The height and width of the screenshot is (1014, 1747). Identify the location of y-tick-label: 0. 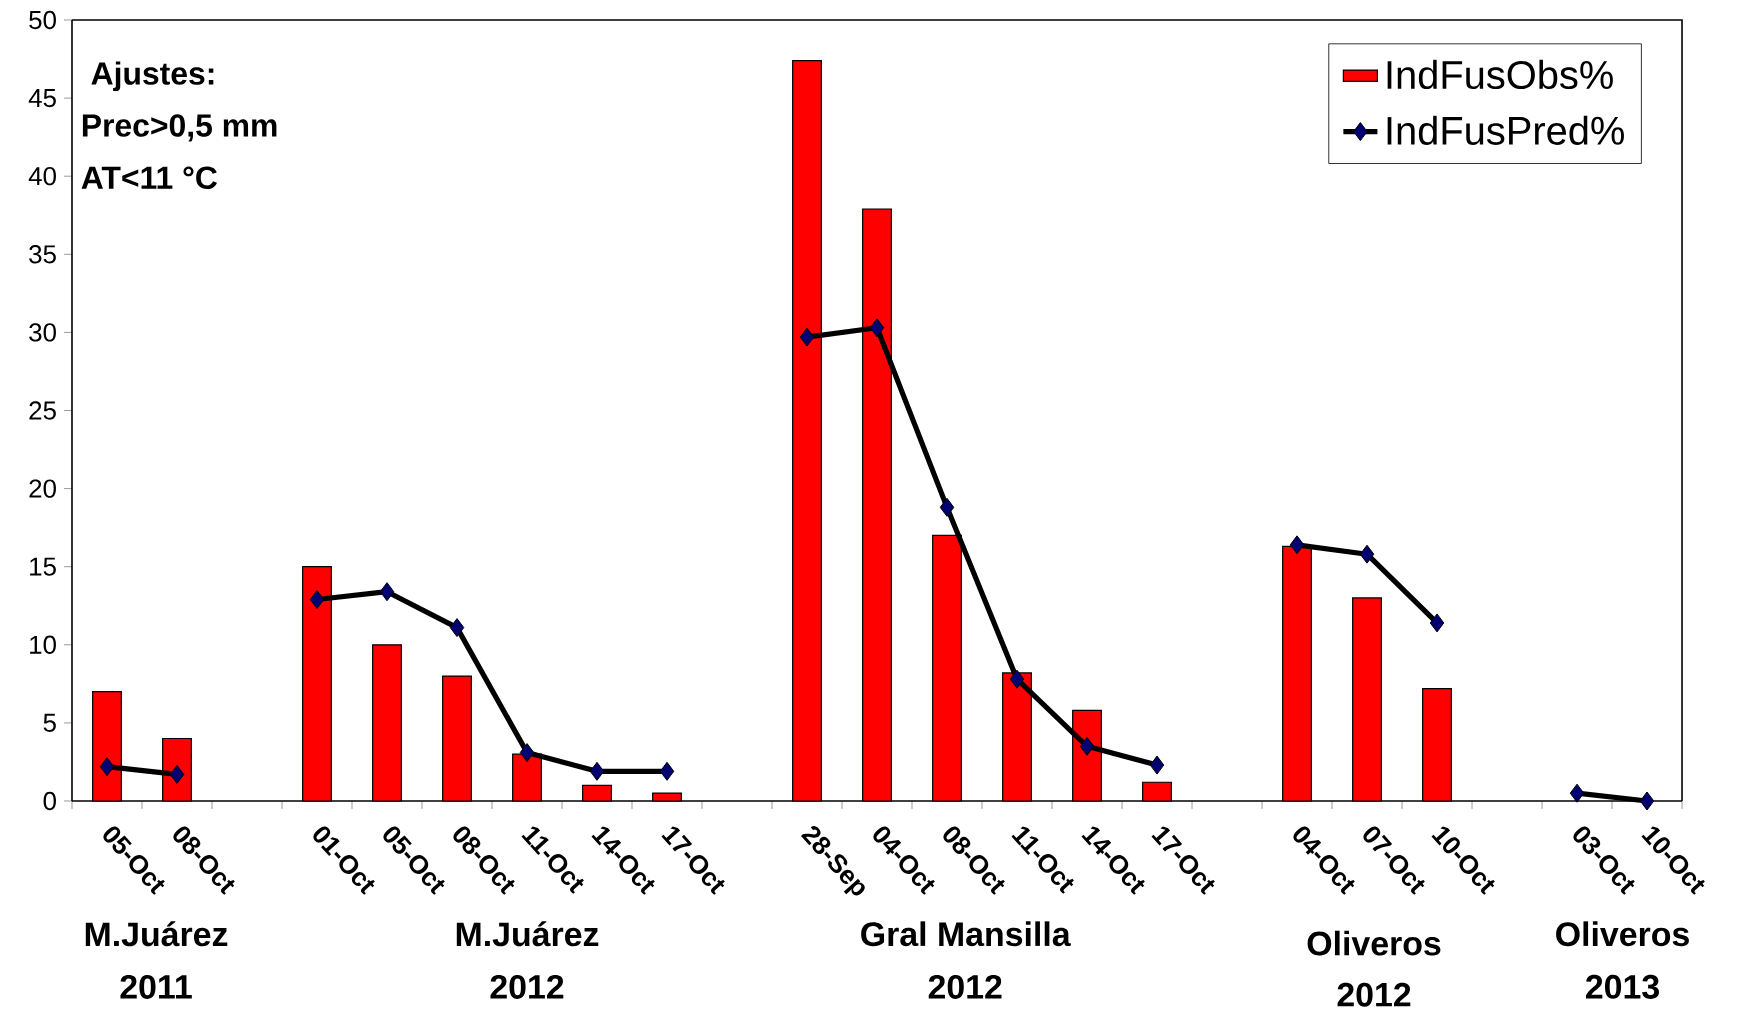
(49, 801).